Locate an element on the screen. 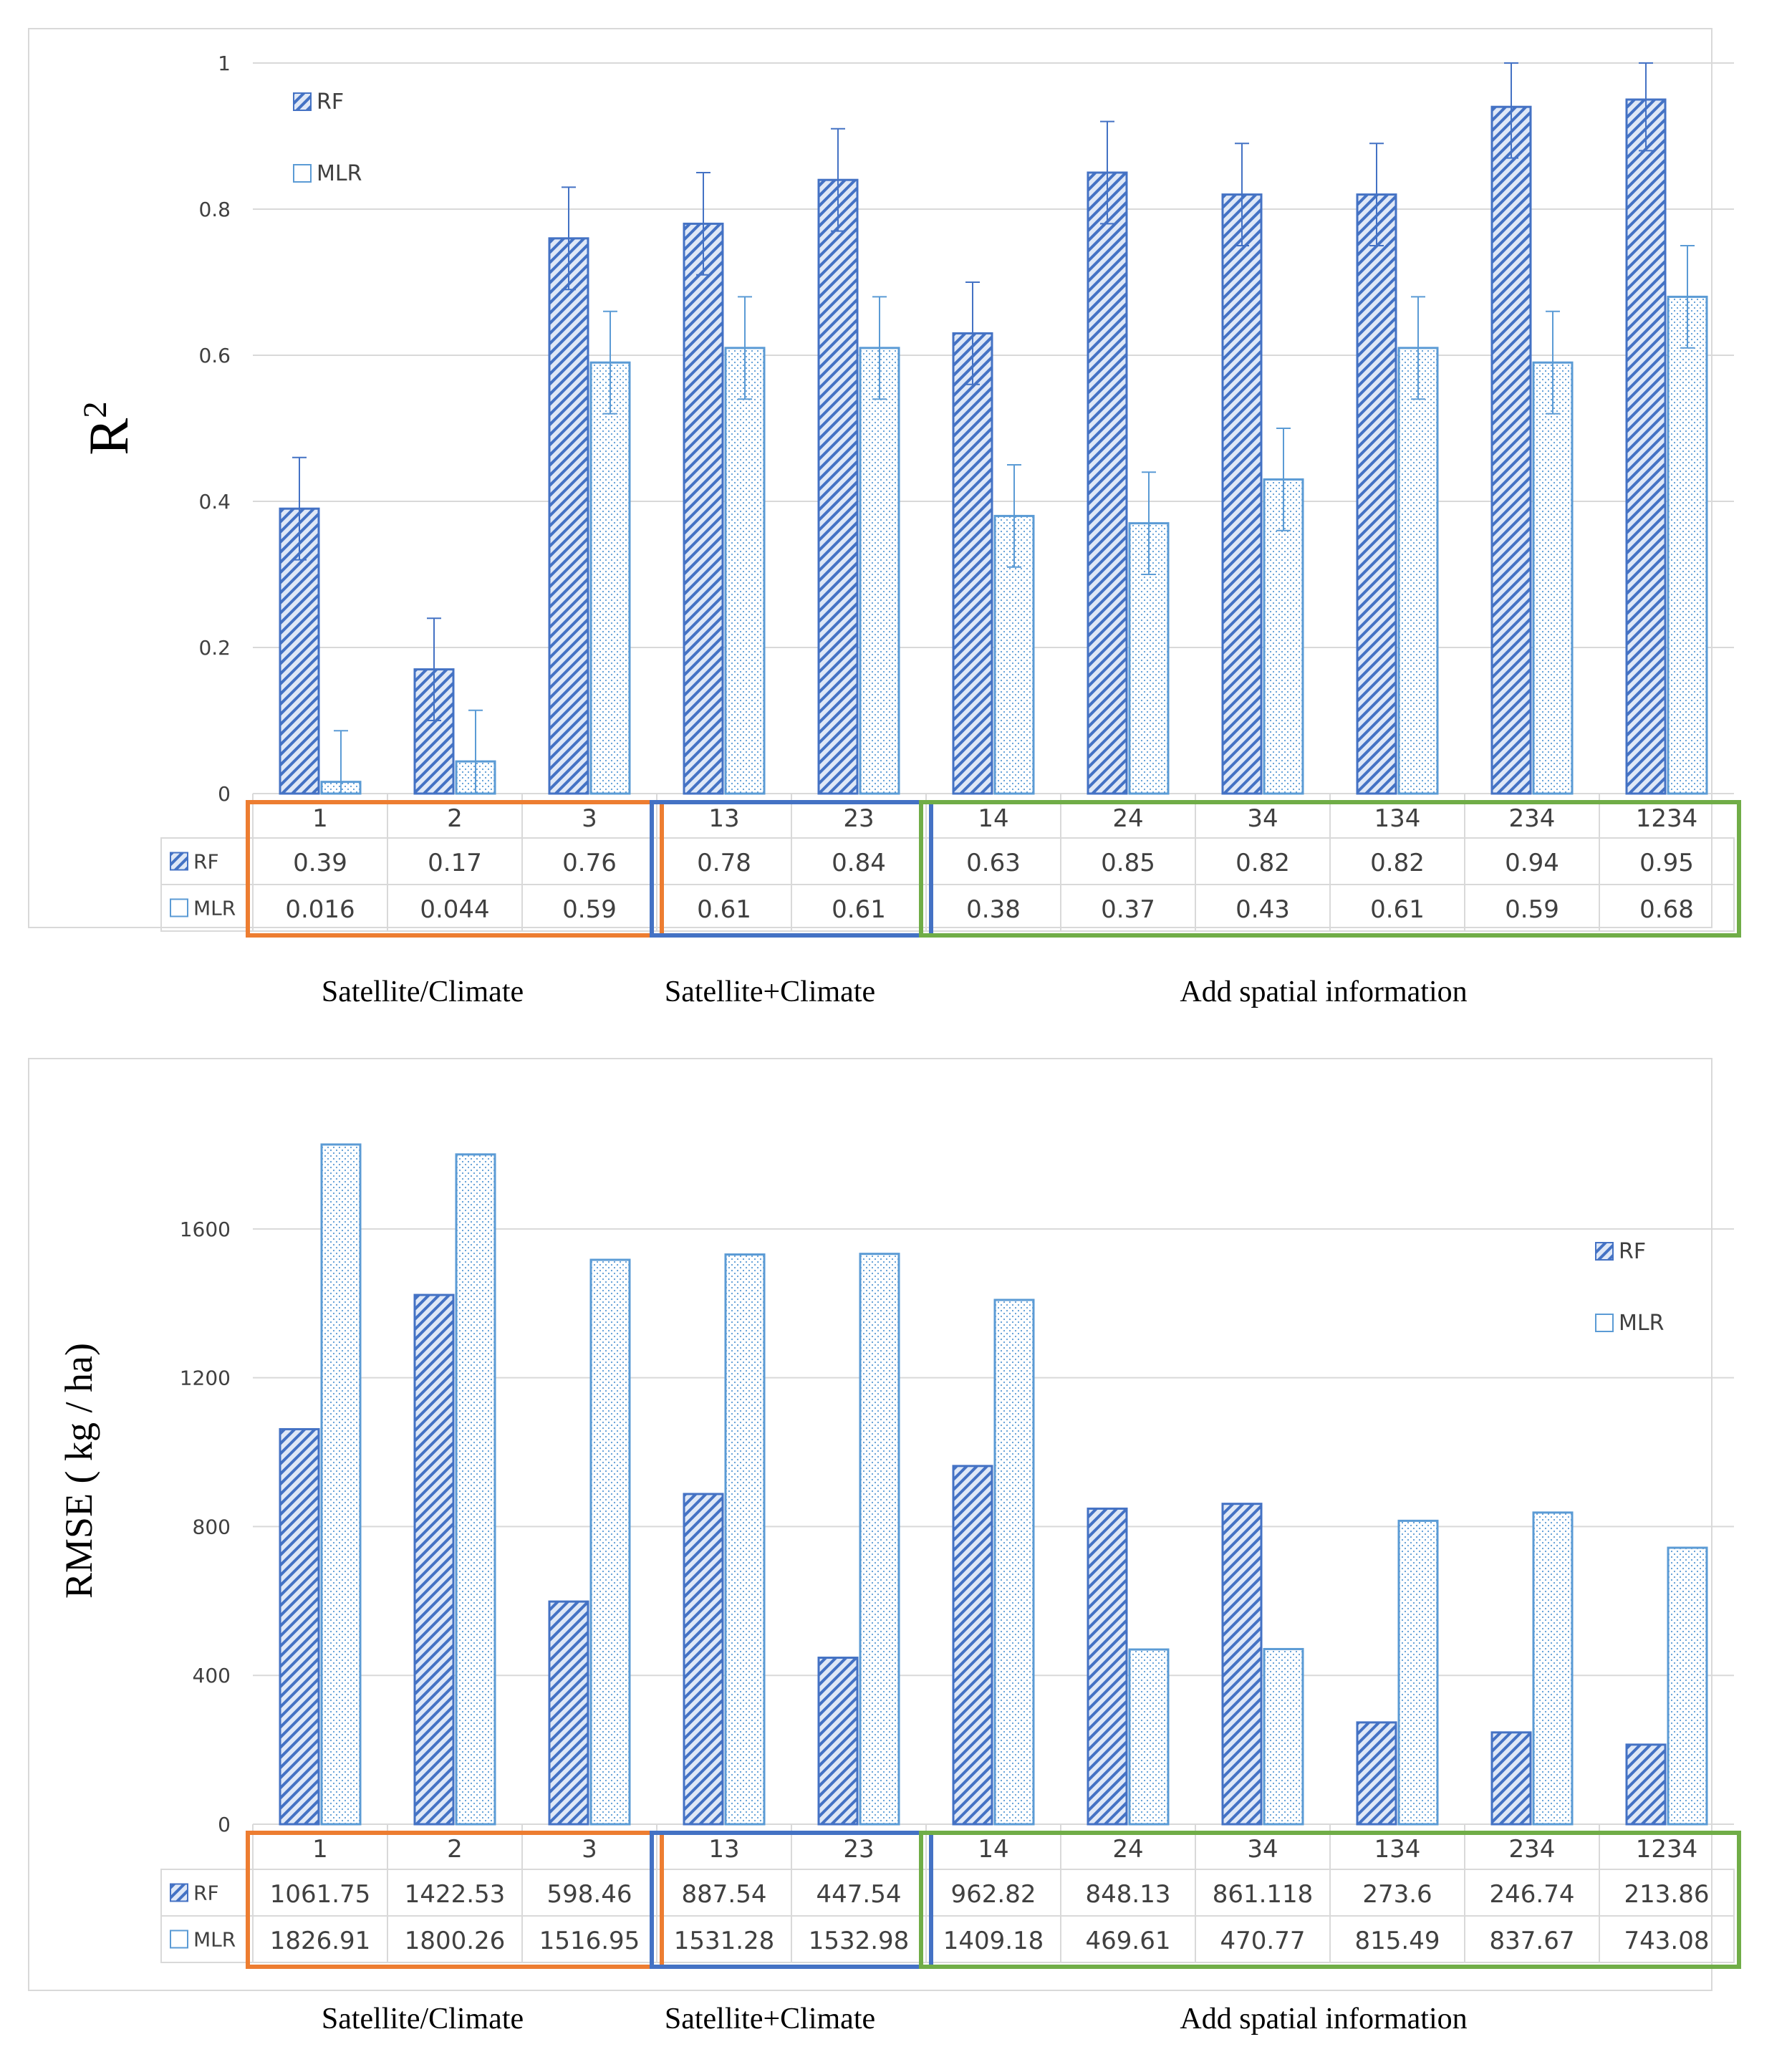 The image size is (1792, 2062). y-tick-label: 0.2 is located at coordinates (215, 648).